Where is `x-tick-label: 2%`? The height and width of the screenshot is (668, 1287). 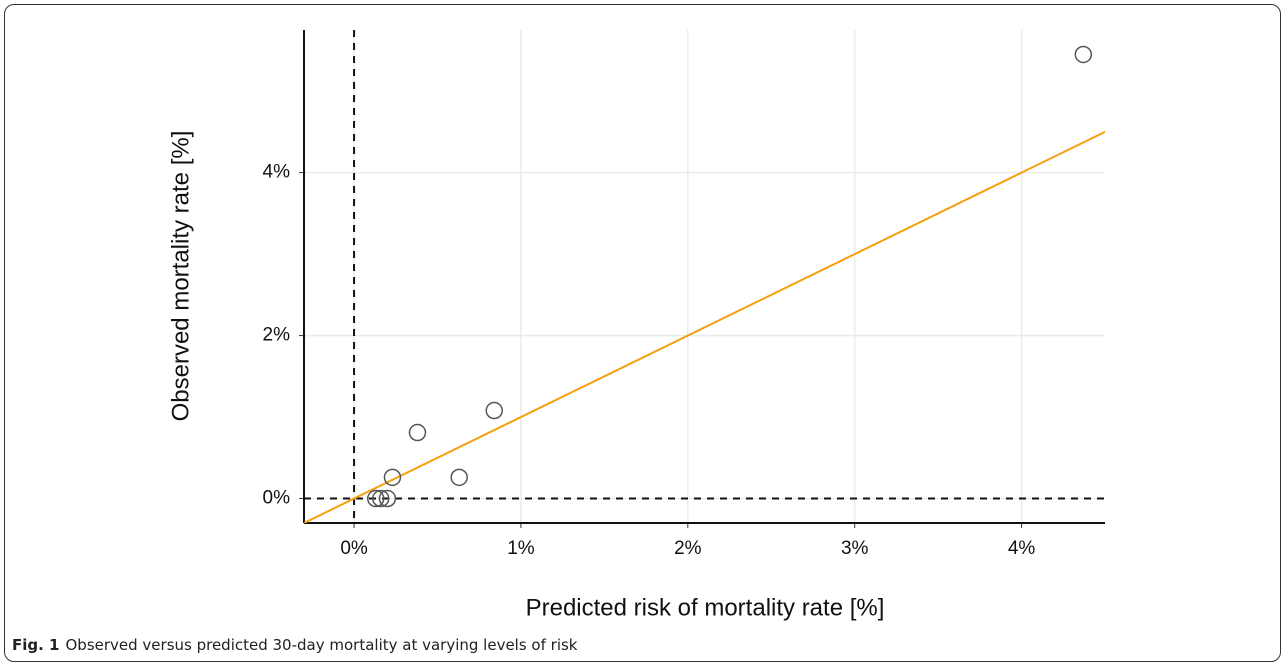
x-tick-label: 2% is located at coordinates (688, 548).